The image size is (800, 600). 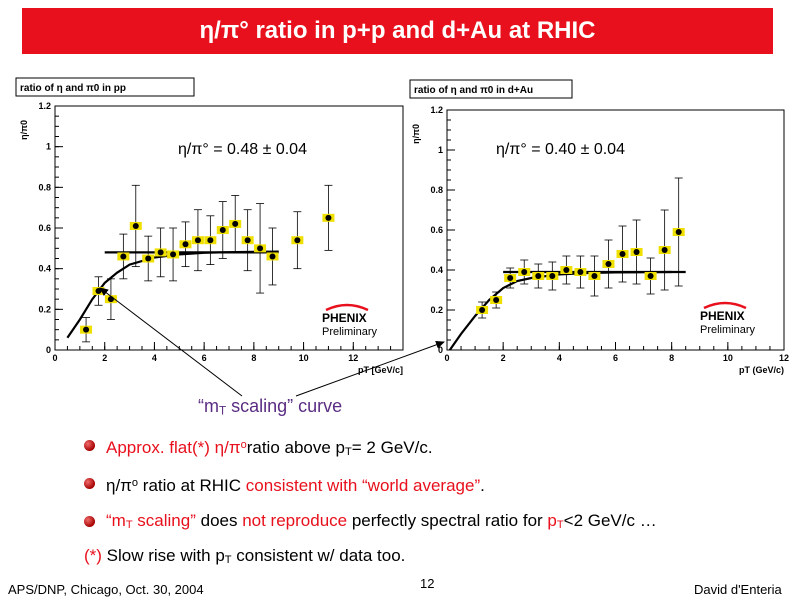 What do you see at coordinates (242, 149) in the screenshot?
I see `ratio-annotation: η/π° = 0.48 ± 0.04` at bounding box center [242, 149].